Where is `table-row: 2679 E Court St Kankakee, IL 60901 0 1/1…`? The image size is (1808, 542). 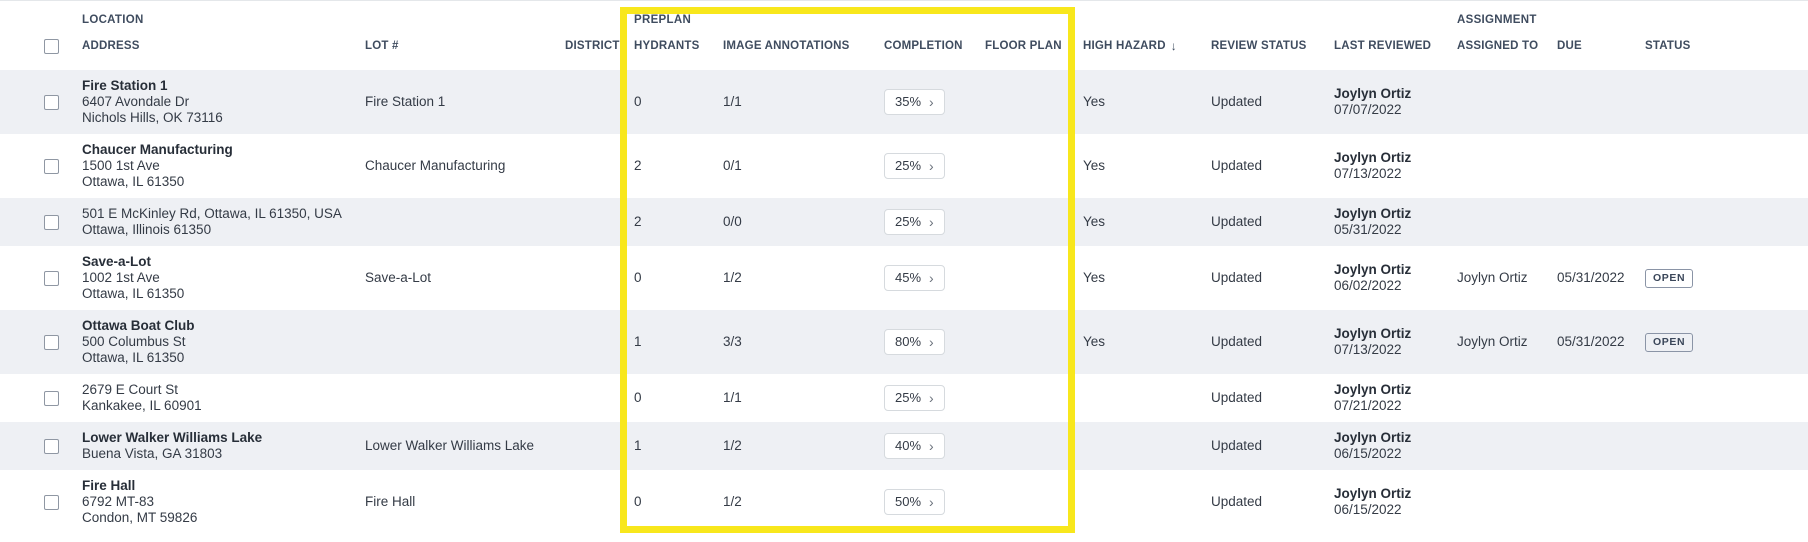 table-row: 2679 E Court St Kankakee, IL 60901 0 1/1… is located at coordinates (904, 398).